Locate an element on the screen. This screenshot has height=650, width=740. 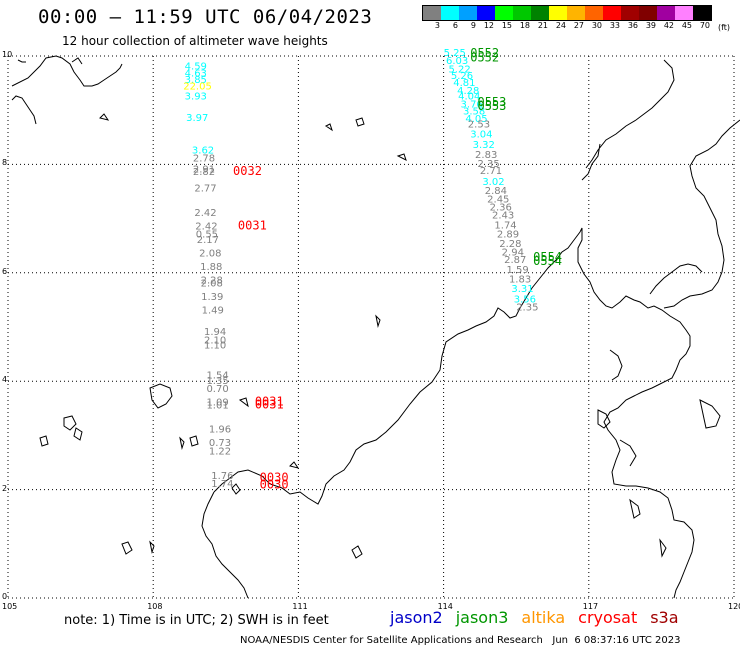
wave-height-value: 4.28 is located at coordinates (468, 91).